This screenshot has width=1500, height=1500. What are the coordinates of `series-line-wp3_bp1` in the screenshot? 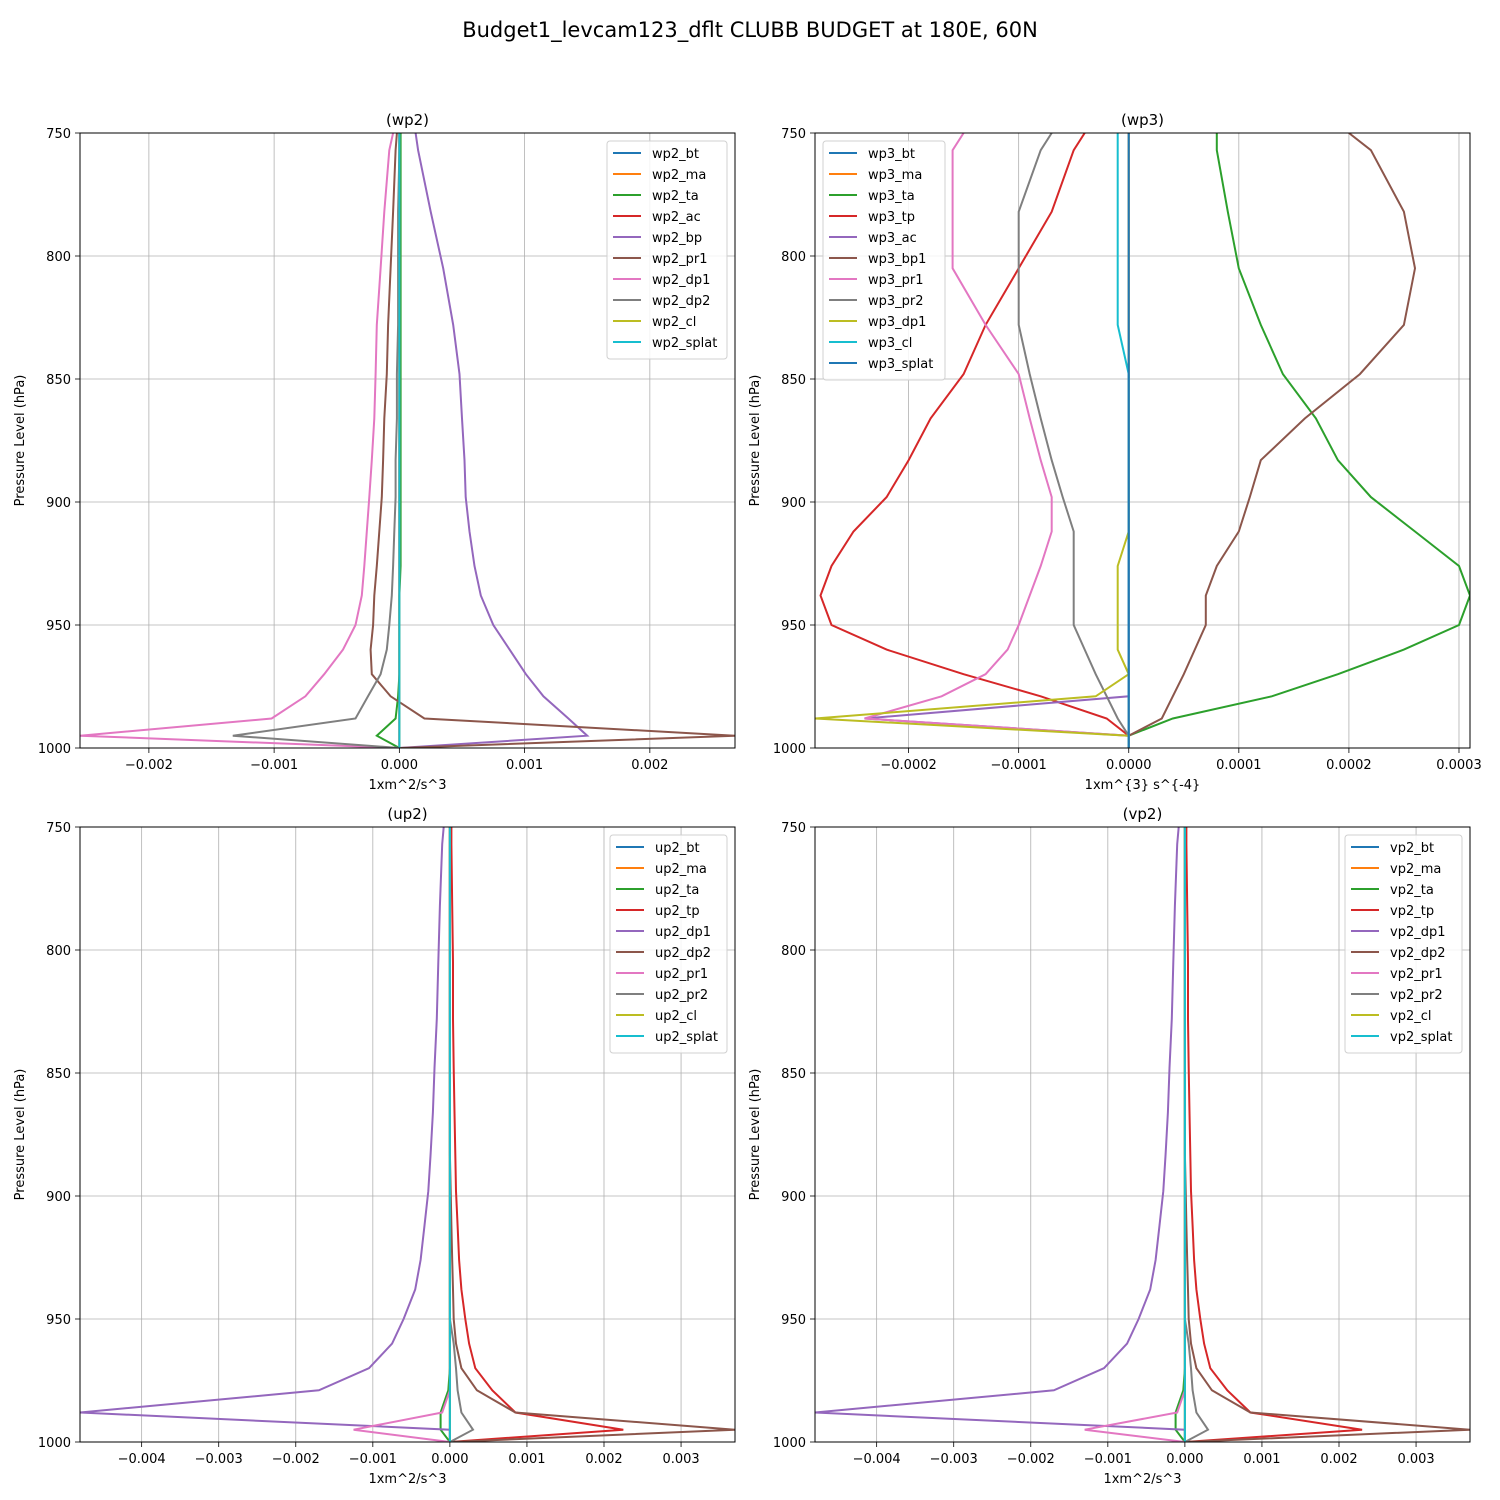 It's located at (1272, 440).